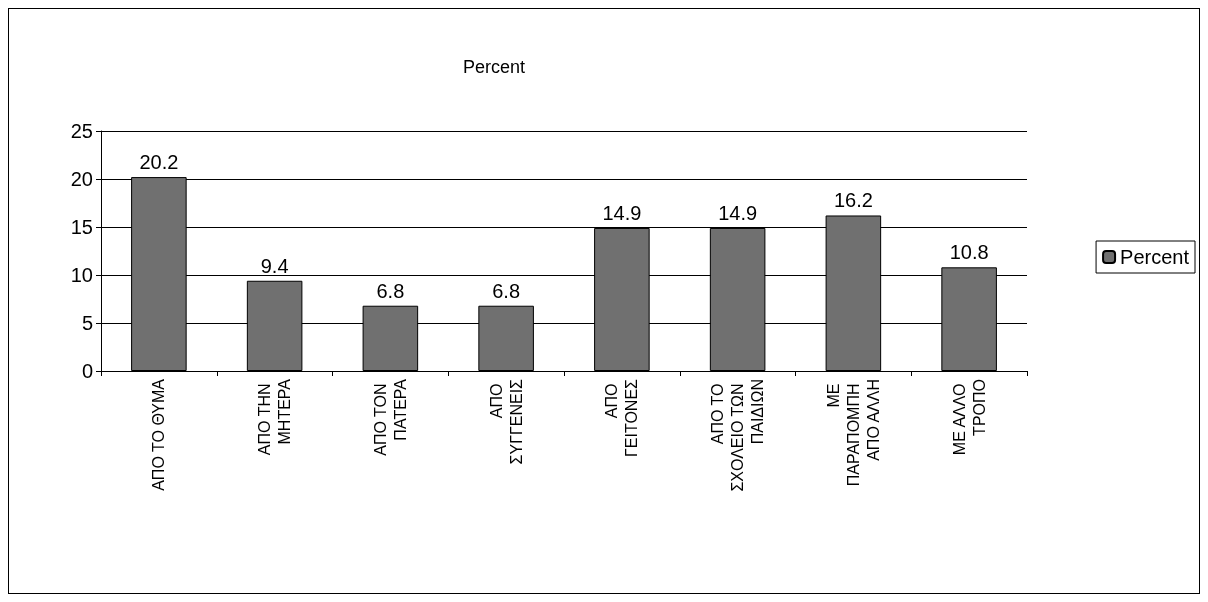 The height and width of the screenshot is (602, 1208). I want to click on chart-title: Percent, so click(494, 67).